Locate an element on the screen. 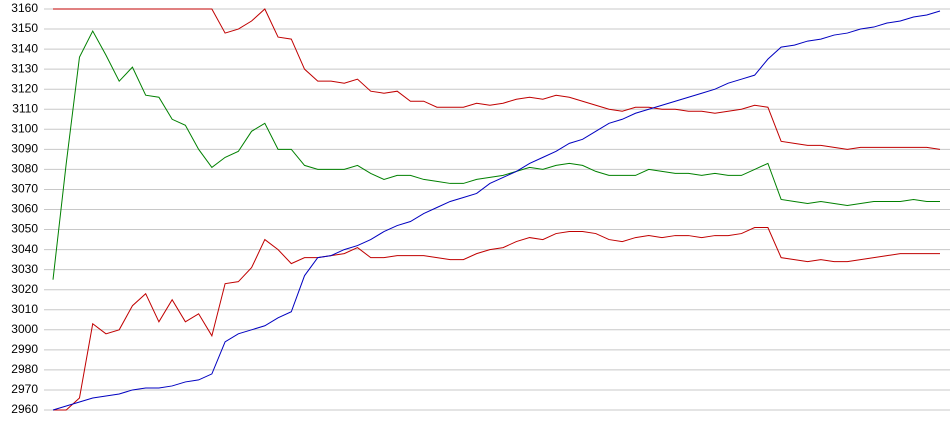 Image resolution: width=950 pixels, height=435 pixels. y-tick-label: 3160 is located at coordinates (24, 8).